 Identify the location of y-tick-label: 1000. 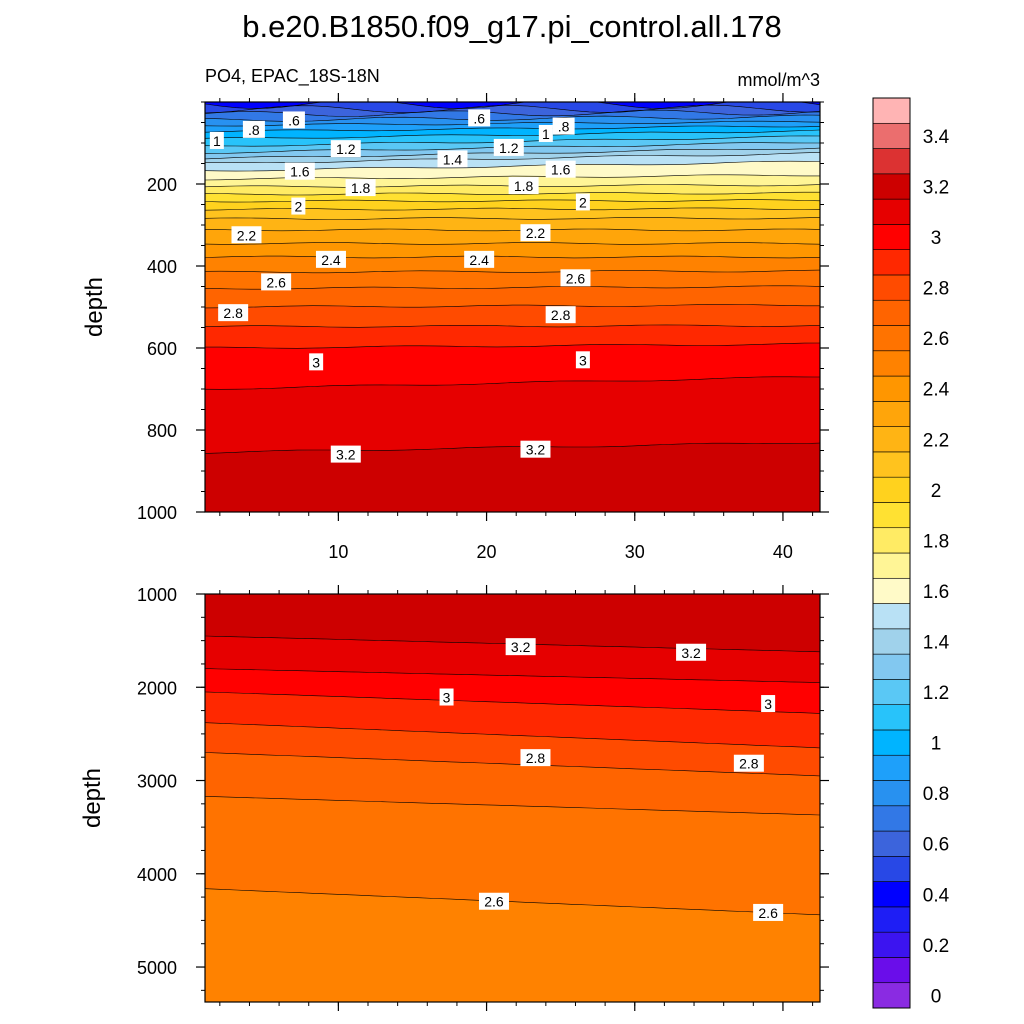
(157, 513).